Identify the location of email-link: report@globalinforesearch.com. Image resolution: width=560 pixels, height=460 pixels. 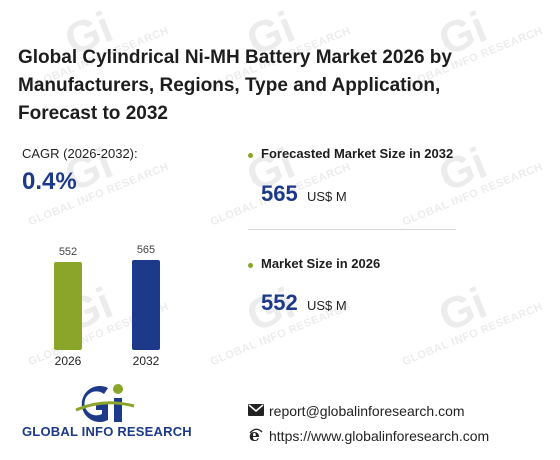
(367, 411).